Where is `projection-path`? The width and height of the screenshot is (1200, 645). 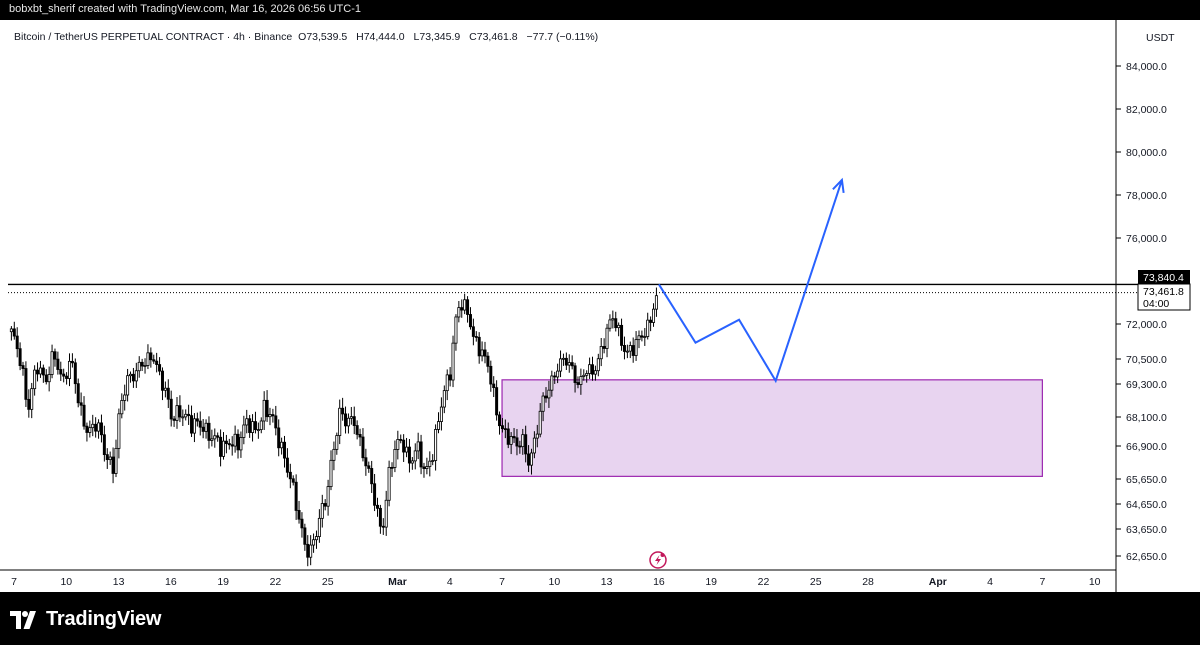
projection-path is located at coordinates (750, 281).